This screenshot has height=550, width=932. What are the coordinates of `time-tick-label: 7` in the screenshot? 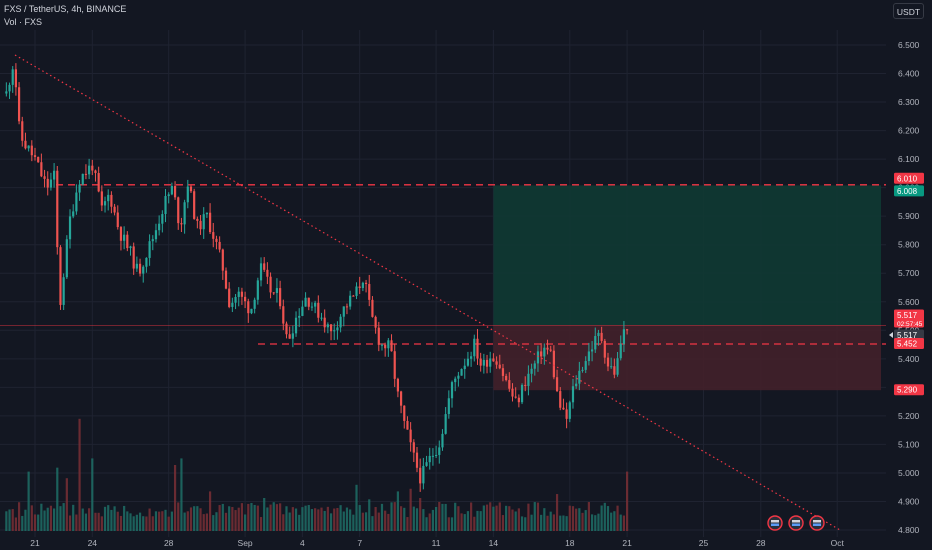 It's located at (359, 543).